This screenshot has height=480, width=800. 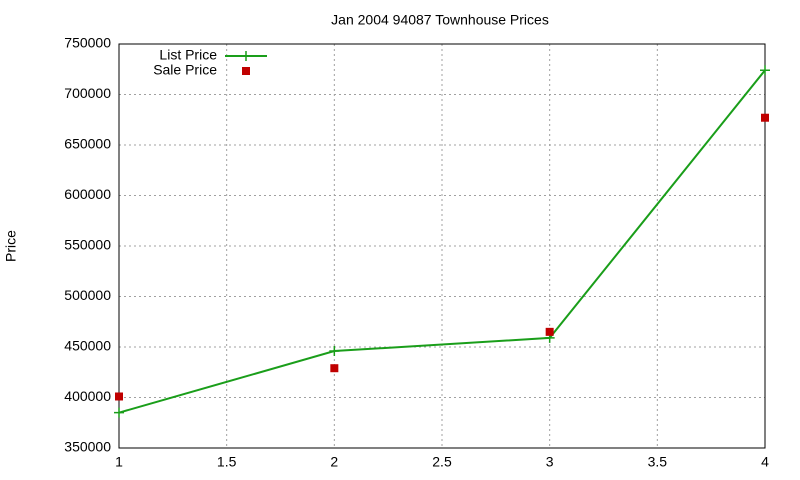 I want to click on x-tick-label: 1.5, so click(x=227, y=462).